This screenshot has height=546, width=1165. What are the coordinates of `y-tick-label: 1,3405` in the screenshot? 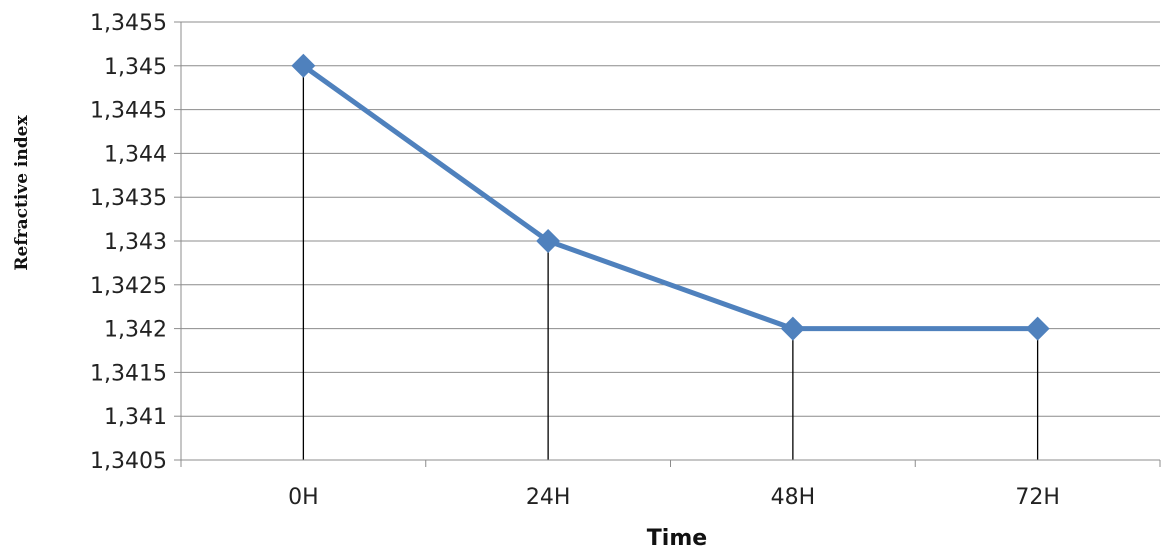 It's located at (128, 461).